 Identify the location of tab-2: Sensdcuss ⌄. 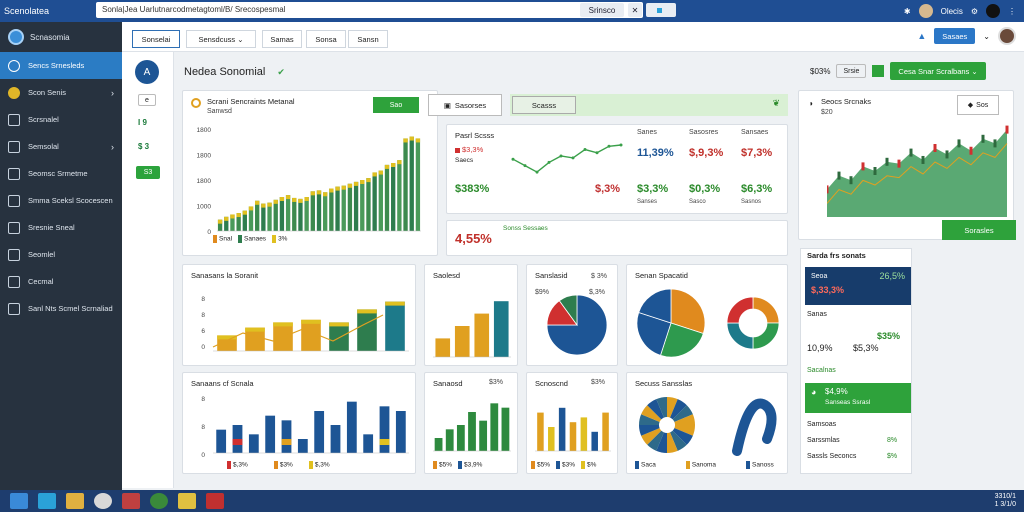
(221, 39).